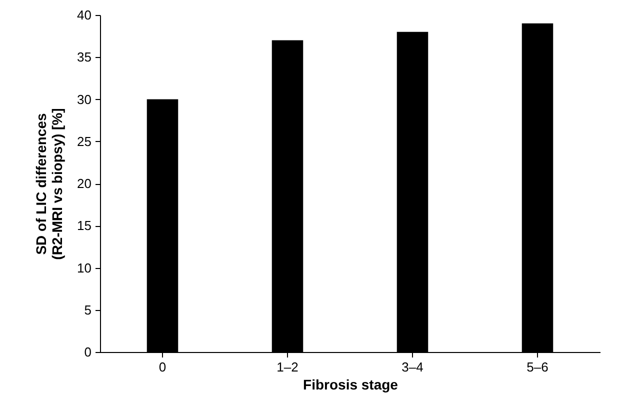 This screenshot has width=641, height=405. I want to click on y-tick-label: 25, so click(84, 141).